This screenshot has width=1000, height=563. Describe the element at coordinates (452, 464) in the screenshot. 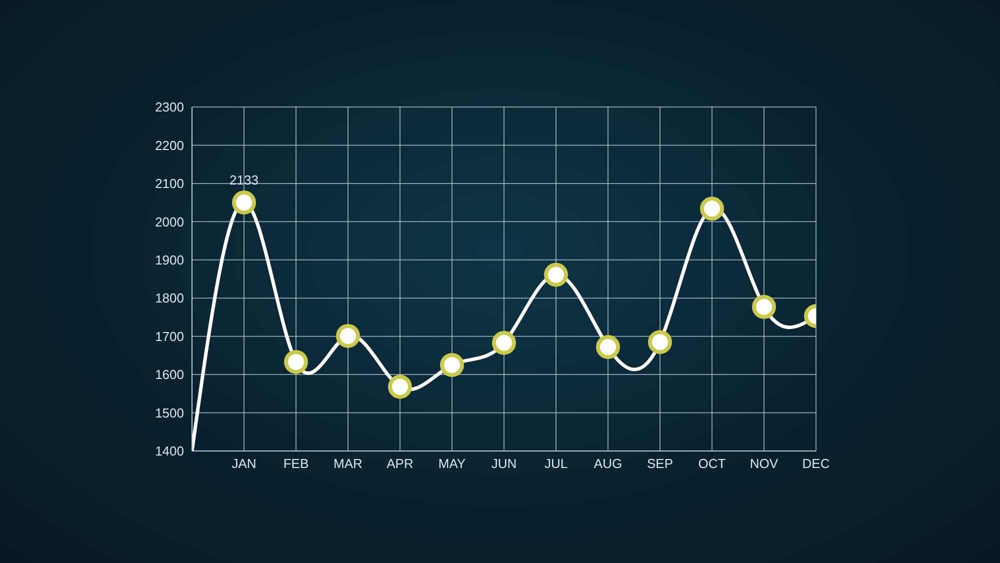

I see `x-tick-label: MAY` at that location.